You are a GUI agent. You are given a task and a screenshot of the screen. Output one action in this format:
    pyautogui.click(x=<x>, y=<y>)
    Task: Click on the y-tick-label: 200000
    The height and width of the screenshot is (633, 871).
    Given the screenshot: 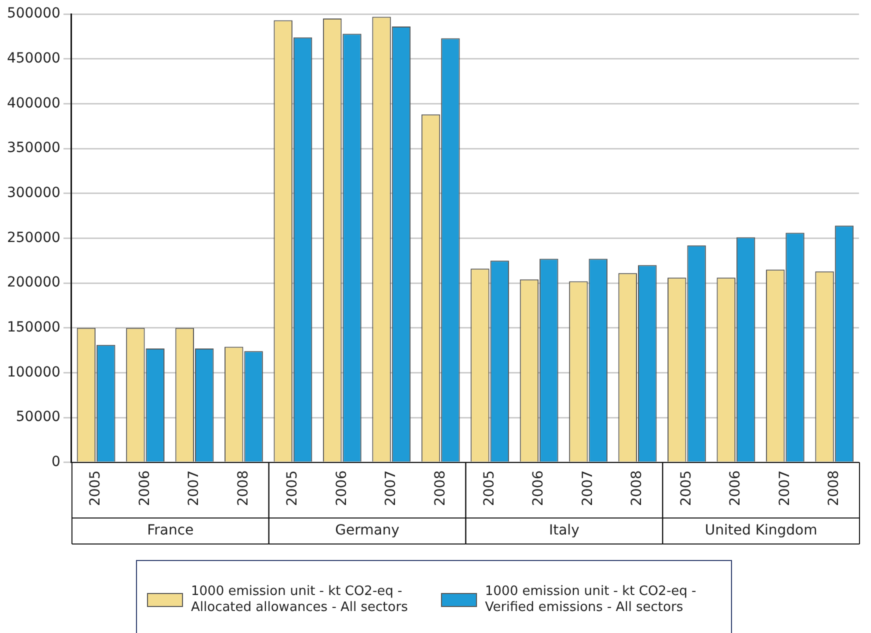 What is the action you would take?
    pyautogui.click(x=33, y=282)
    